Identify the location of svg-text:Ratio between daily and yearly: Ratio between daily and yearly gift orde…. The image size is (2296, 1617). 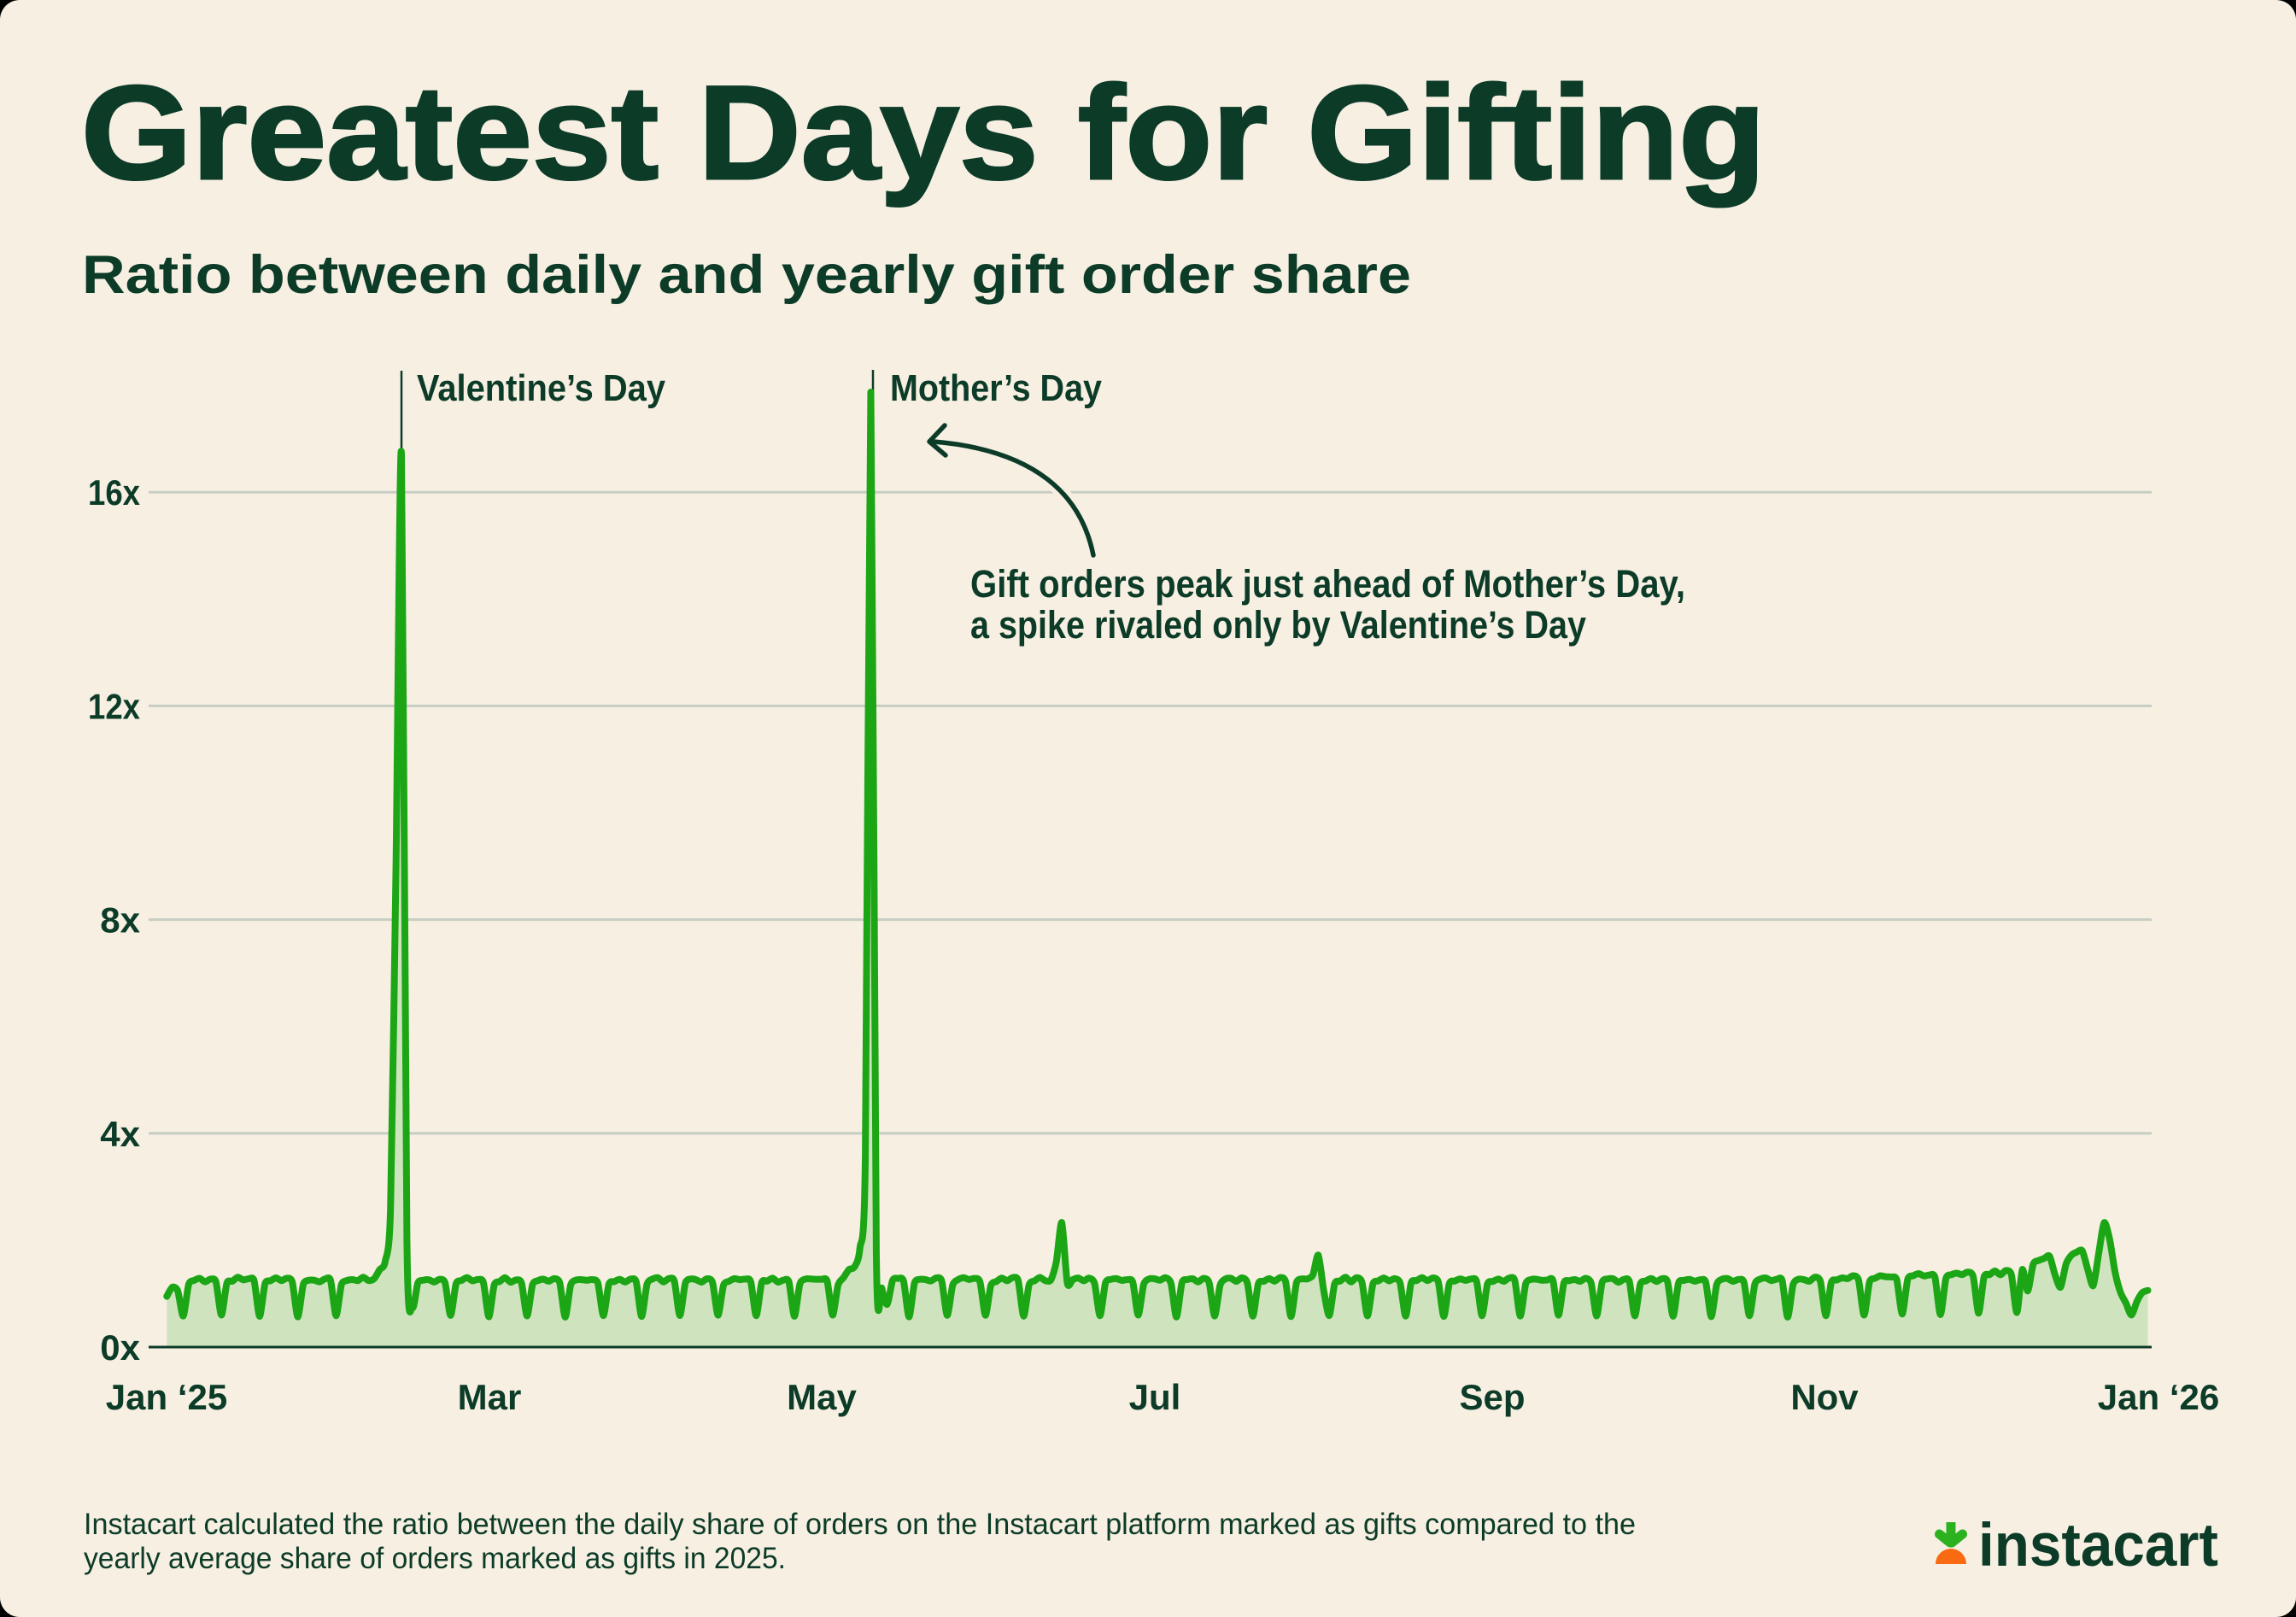
(746, 275).